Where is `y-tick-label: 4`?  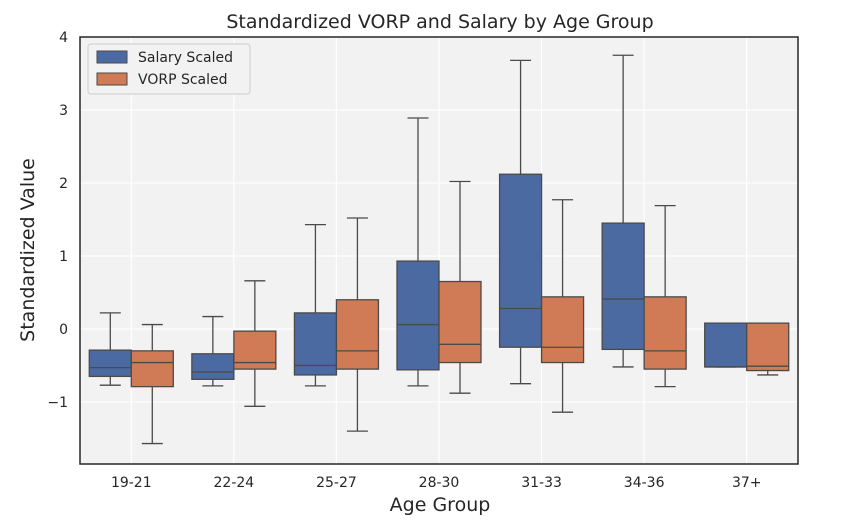
y-tick-label: 4 is located at coordinates (63, 38).